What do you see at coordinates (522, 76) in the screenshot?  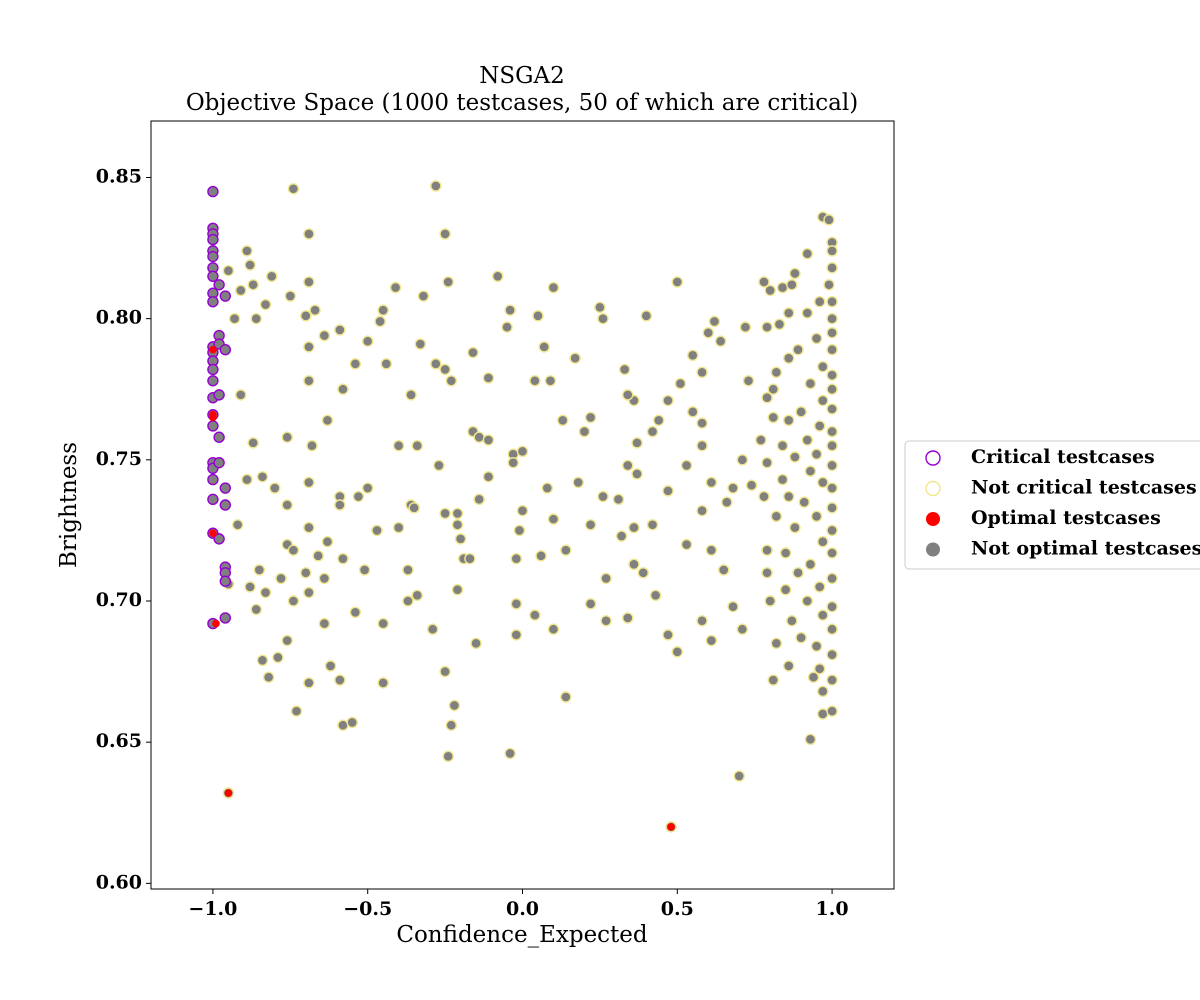 I see `chart-title: NSGA2` at bounding box center [522, 76].